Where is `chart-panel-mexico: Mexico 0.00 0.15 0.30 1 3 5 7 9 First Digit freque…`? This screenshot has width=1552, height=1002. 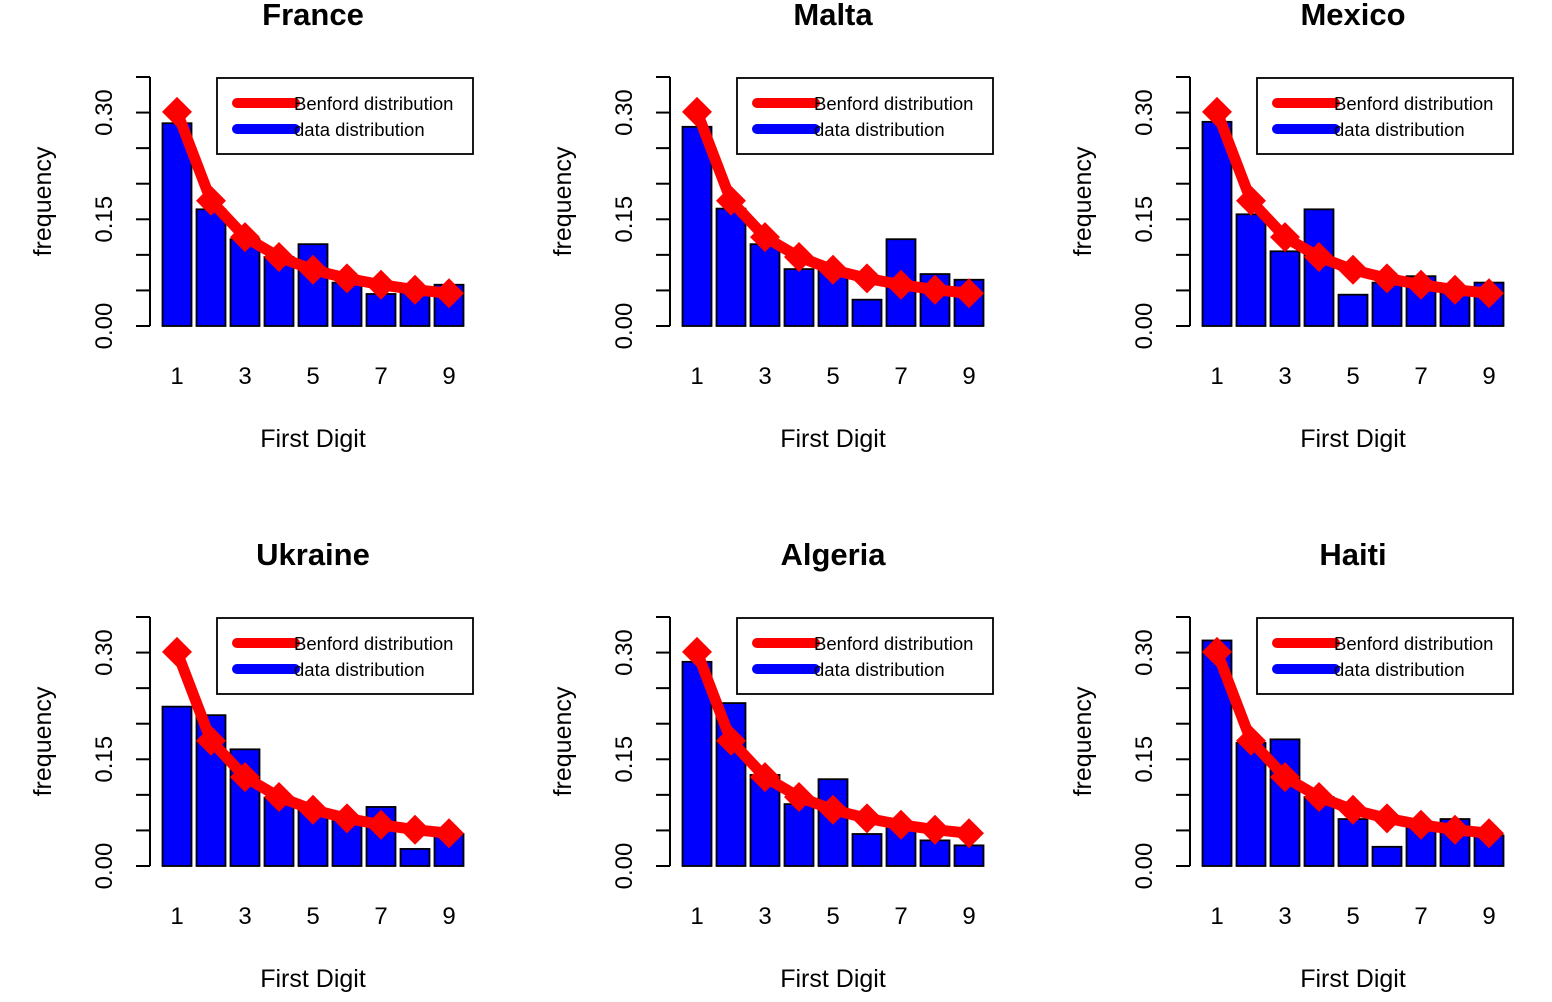 chart-panel-mexico: Mexico 0.00 0.15 0.30 1 3 5 7 9 First Digit freque… is located at coordinates (1291, 226).